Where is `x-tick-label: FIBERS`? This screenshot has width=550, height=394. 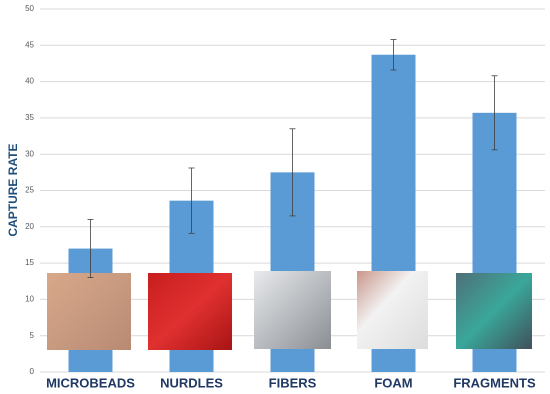
x-tick-label: FIBERS is located at coordinates (293, 382).